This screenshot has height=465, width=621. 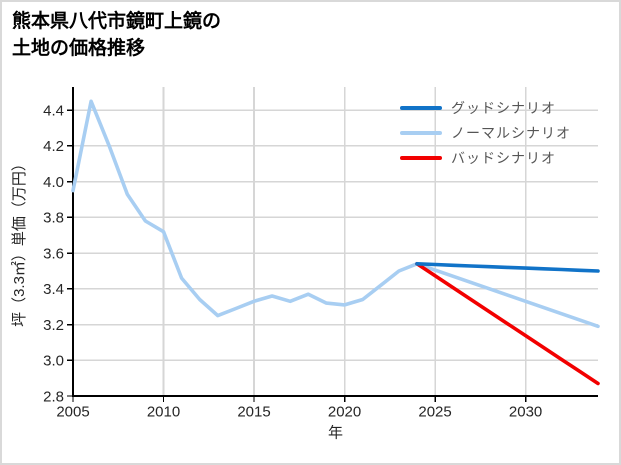 What do you see at coordinates (507, 323) in the screenshot?
I see `bad-scenario-line` at bounding box center [507, 323].